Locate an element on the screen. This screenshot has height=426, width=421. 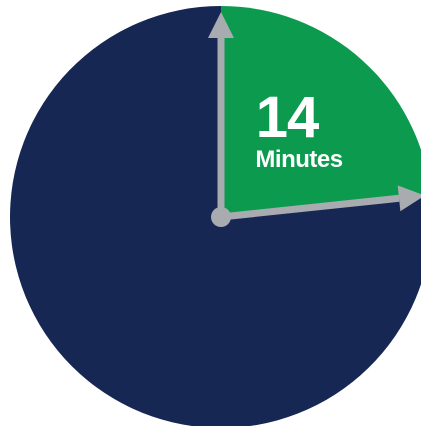
highlight-unit-label: Minutes is located at coordinates (298, 159).